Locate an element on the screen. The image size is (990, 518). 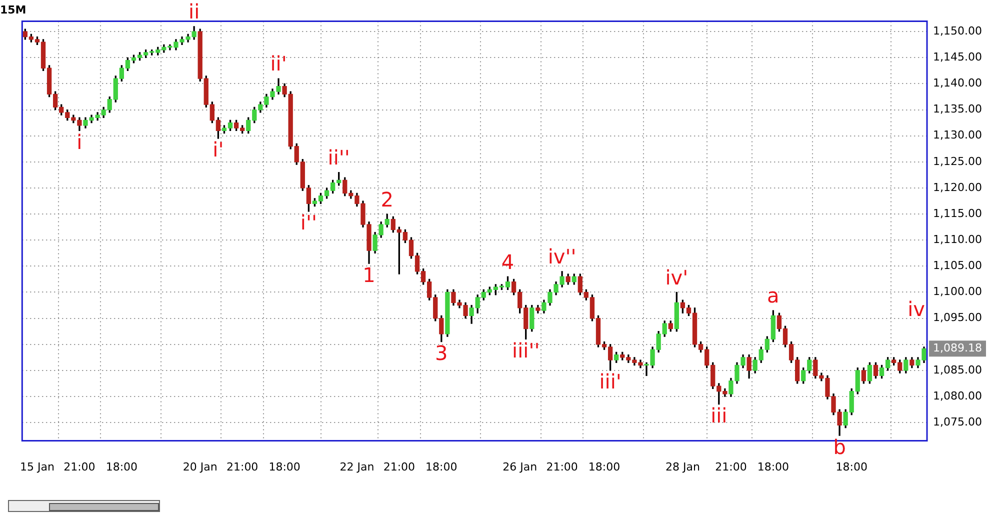
annotation: ii is located at coordinates (194, 12).